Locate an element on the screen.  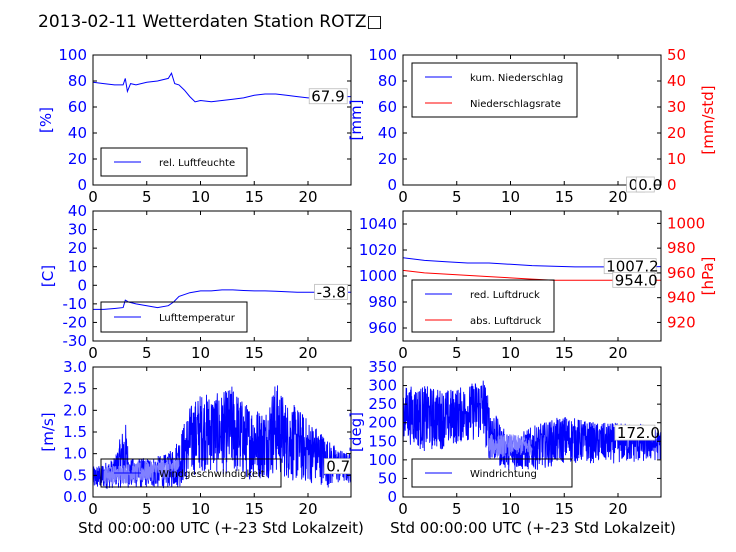
y-right-tick-label: 980 is located at coordinates (681, 248).